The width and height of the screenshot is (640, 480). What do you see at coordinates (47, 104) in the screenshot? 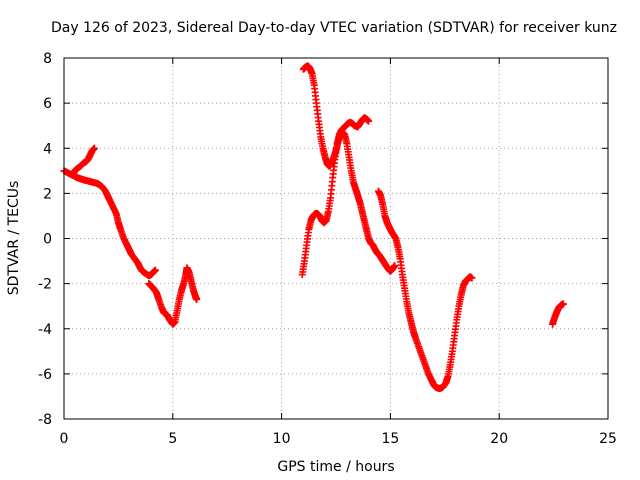
I see `y-tick-label: 6` at bounding box center [47, 104].